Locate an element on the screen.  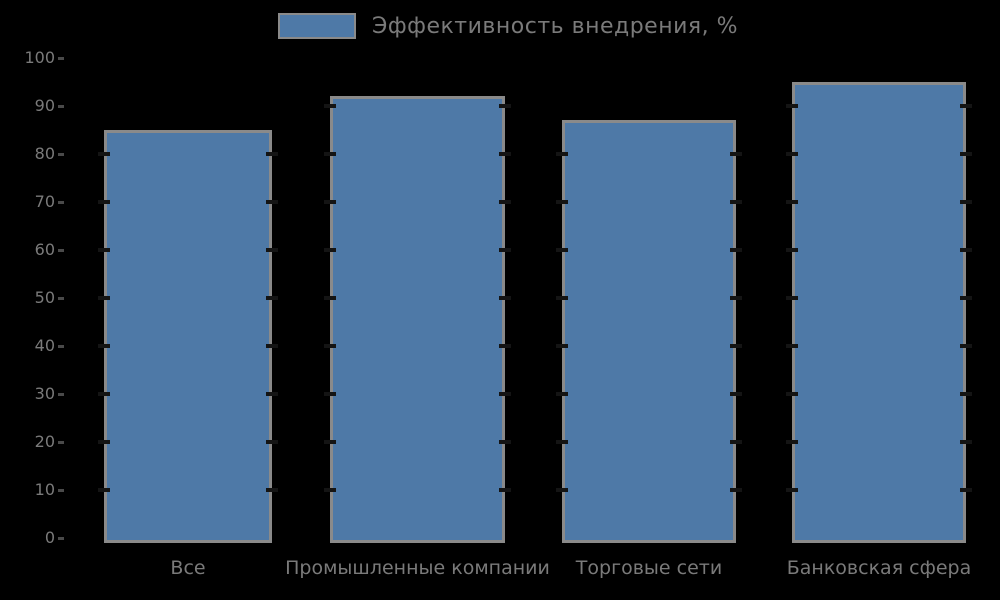
x-axis-label: Промышленные компании is located at coordinates (417, 568).